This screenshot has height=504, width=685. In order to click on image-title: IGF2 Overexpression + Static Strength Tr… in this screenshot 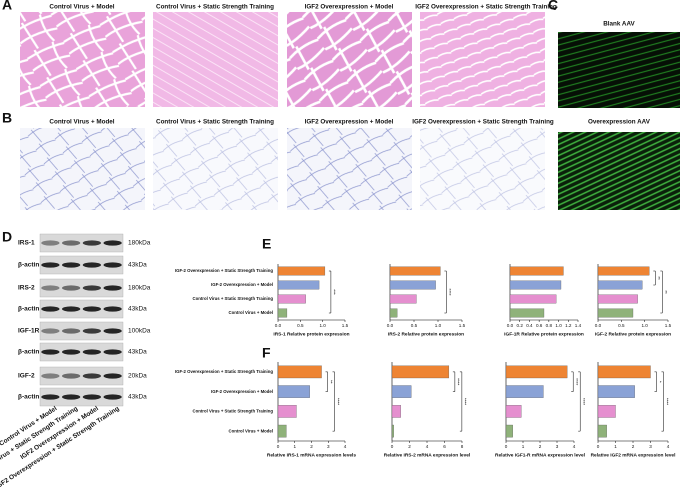, I will do `click(486, 7)`.